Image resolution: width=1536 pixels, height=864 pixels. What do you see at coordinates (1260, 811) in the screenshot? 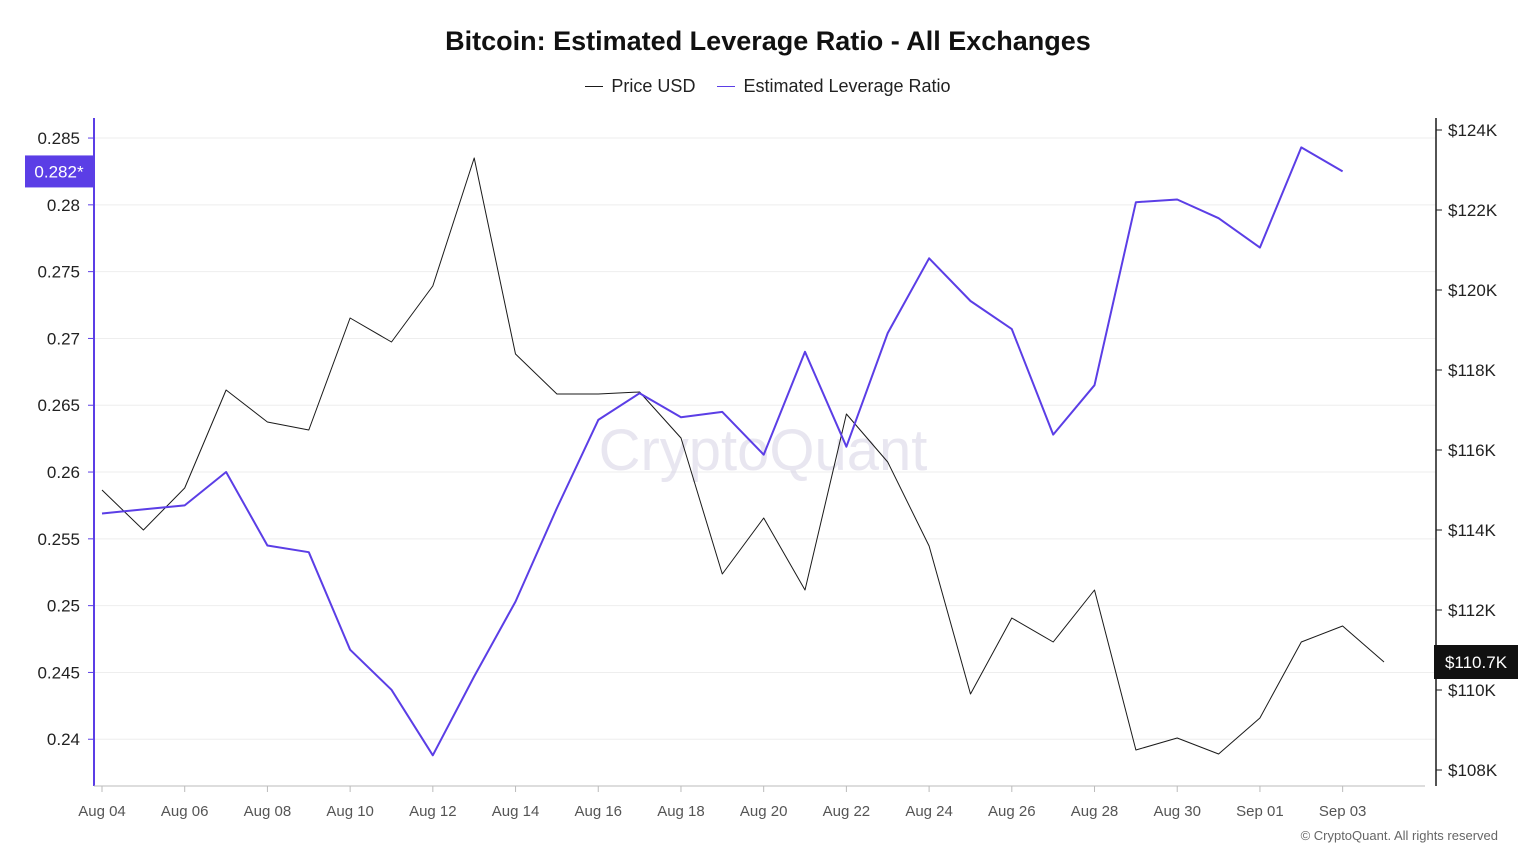
I see `x-tick-label: Sep 01` at bounding box center [1260, 811].